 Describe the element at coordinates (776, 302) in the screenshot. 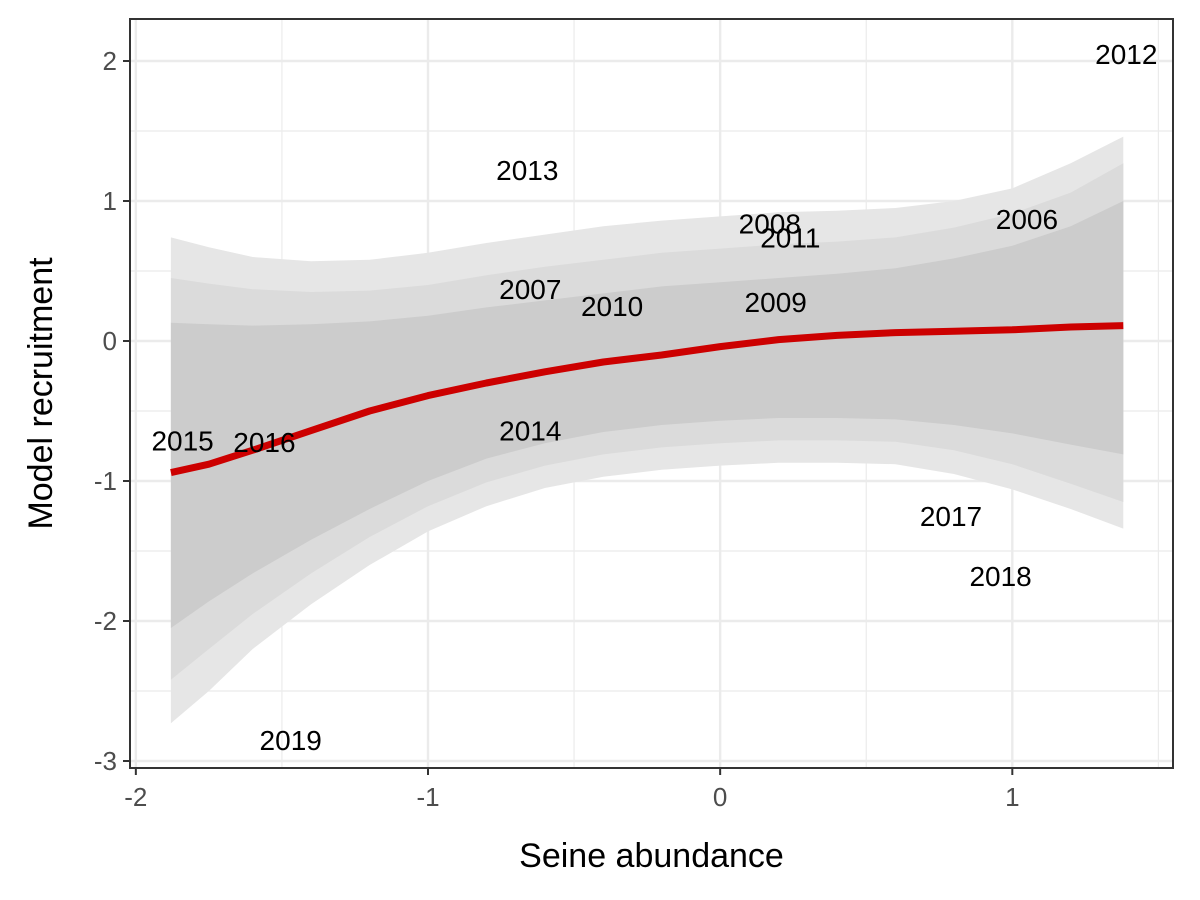

I see `point-label-2009: 2009` at that location.